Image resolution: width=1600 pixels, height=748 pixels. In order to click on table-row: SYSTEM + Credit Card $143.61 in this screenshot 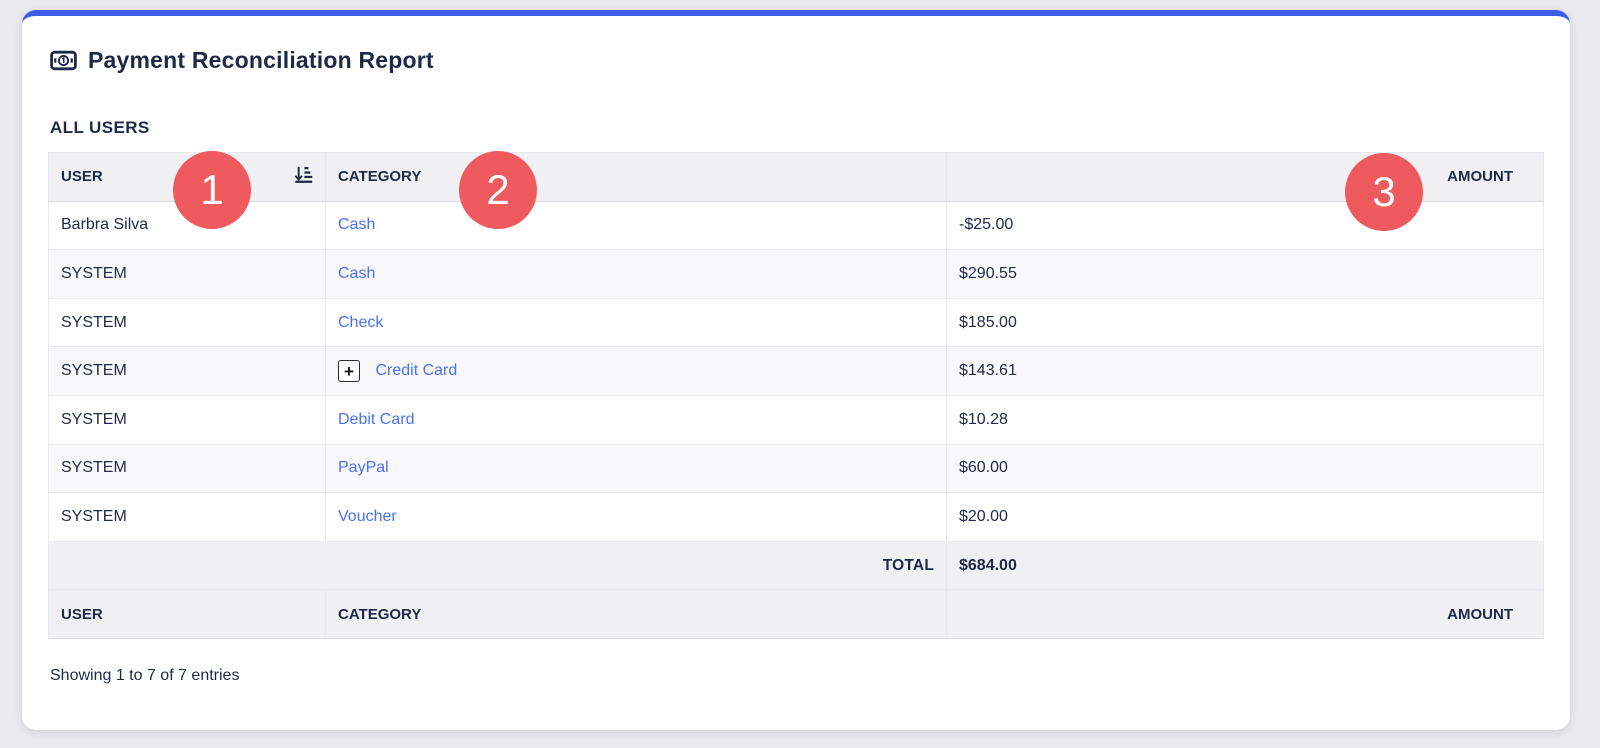, I will do `click(796, 371)`.